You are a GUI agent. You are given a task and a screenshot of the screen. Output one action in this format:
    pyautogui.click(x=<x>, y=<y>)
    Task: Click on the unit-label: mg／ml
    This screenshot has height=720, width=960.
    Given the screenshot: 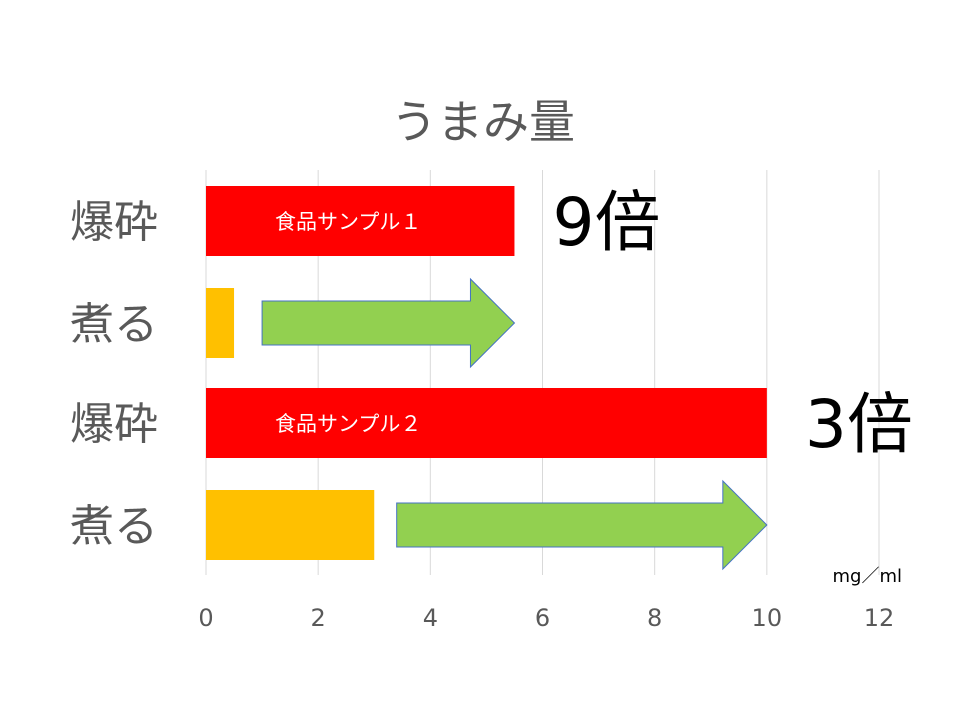 What is the action you would take?
    pyautogui.click(x=868, y=576)
    